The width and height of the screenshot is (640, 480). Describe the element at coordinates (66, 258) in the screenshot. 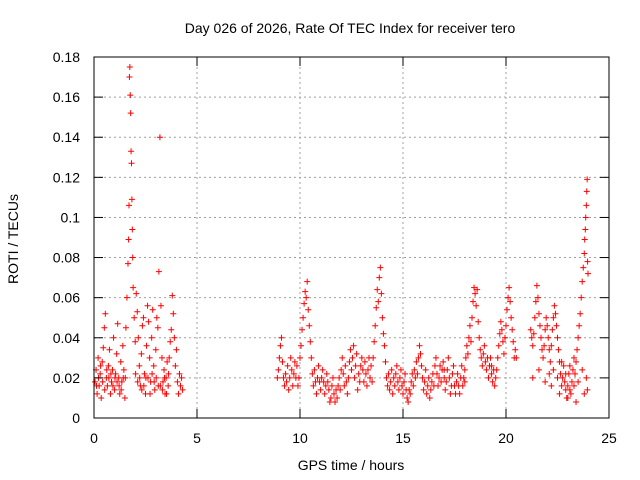

I see `y-tick-label: 0.08` at that location.